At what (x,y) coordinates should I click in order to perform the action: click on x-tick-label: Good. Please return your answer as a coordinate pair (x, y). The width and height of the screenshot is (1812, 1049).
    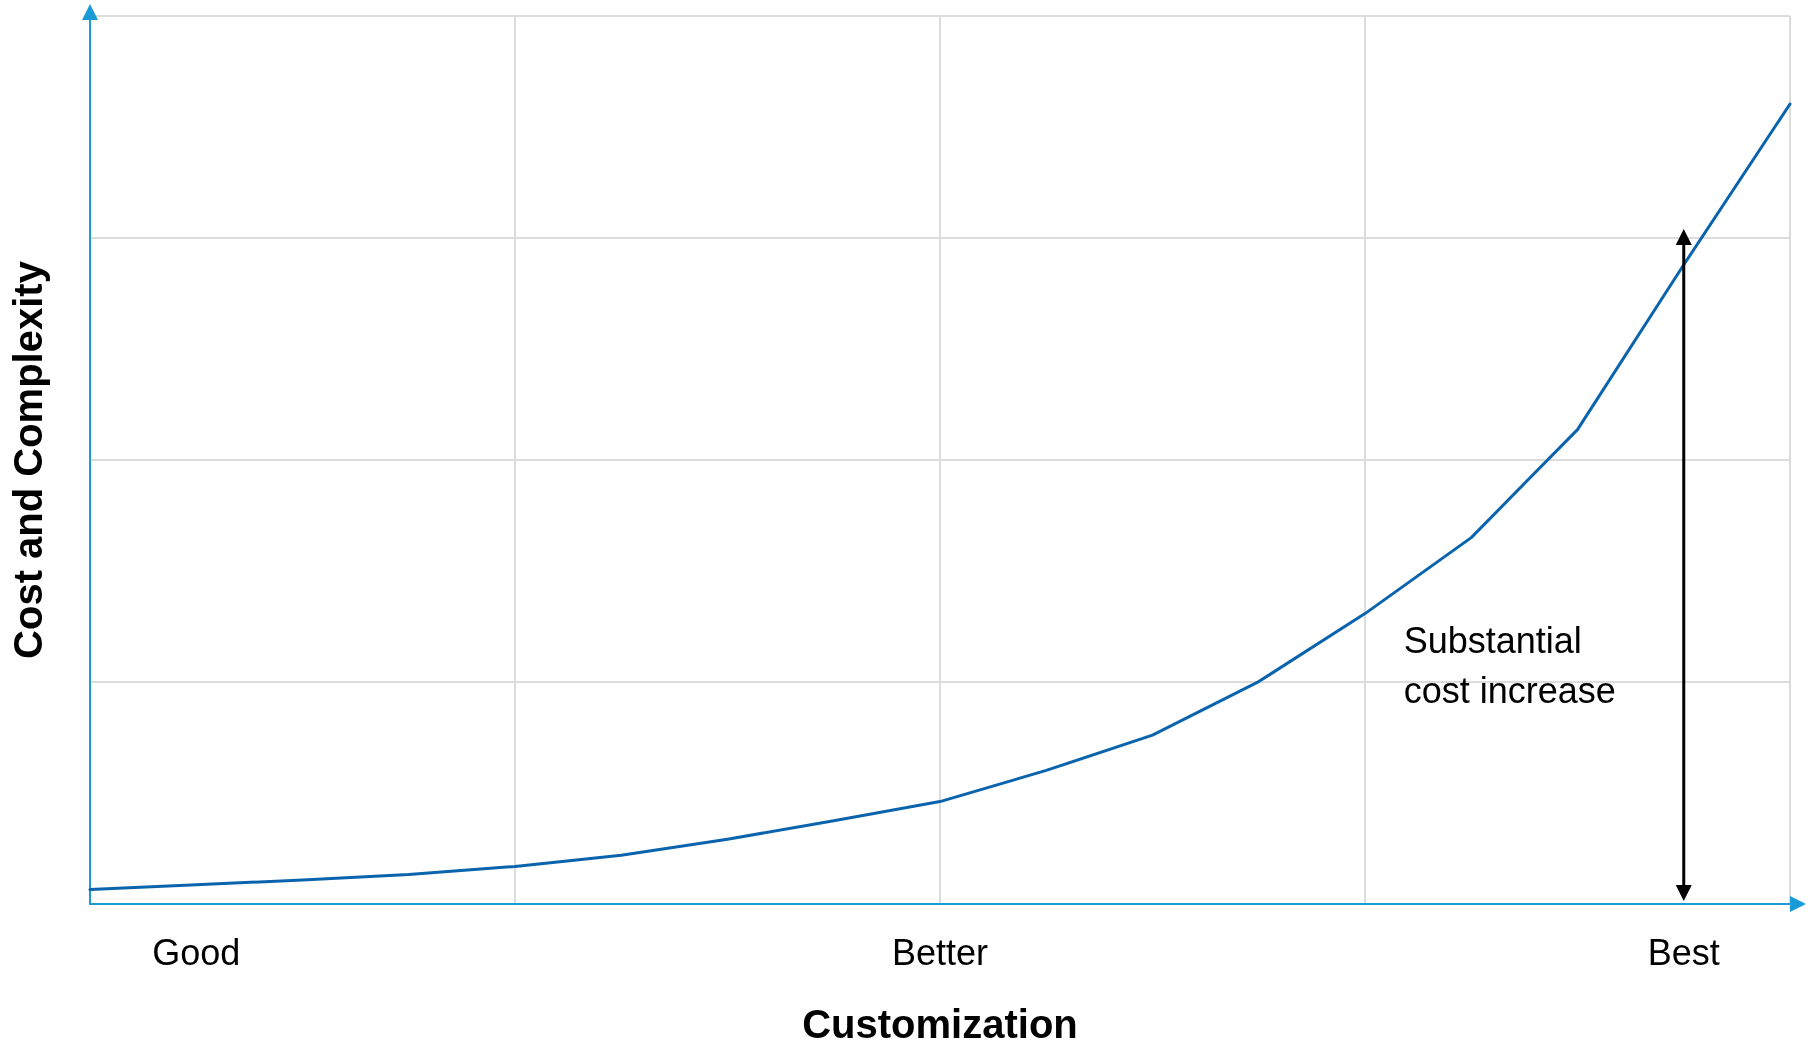
    Looking at the image, I should click on (196, 952).